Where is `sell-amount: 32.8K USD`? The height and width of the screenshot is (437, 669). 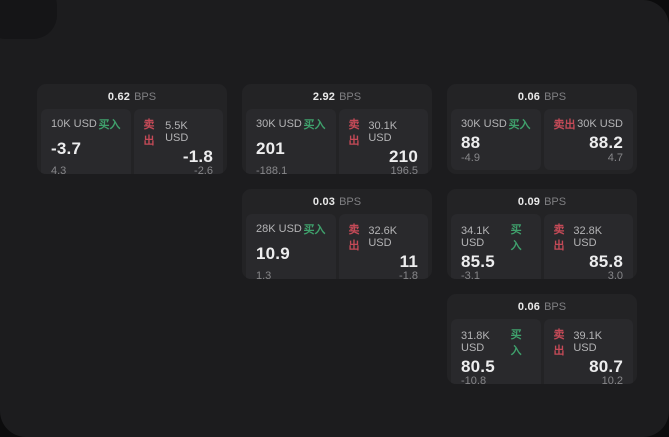
sell-amount: 32.8K USD is located at coordinates (588, 237).